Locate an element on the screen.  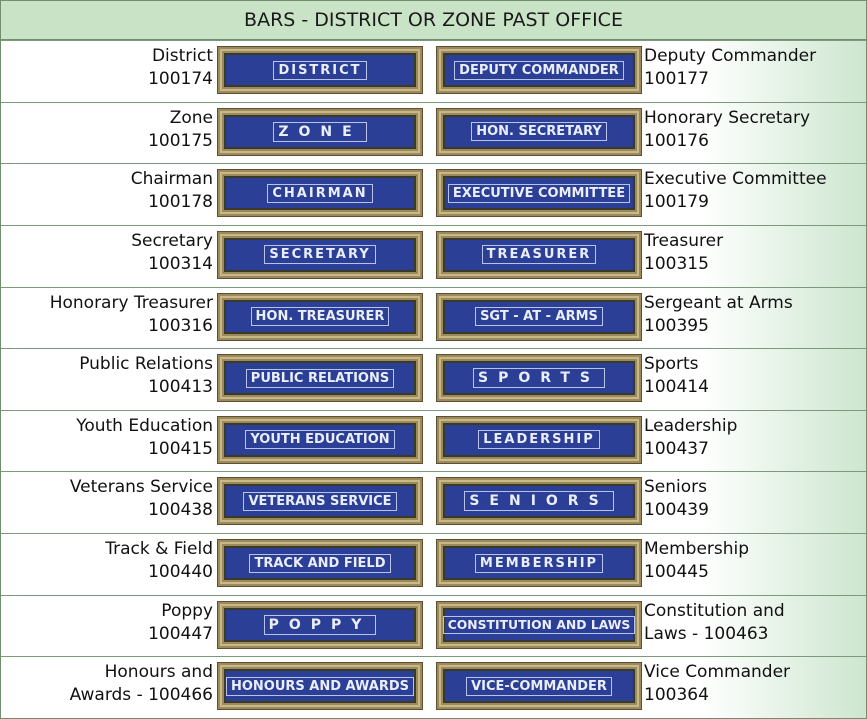
left-code: Awards - 100466 is located at coordinates (141, 695).